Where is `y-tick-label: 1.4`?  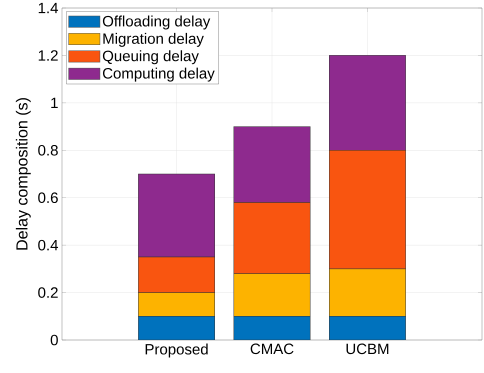
y-tick-label: 1.4 is located at coordinates (48, 8).